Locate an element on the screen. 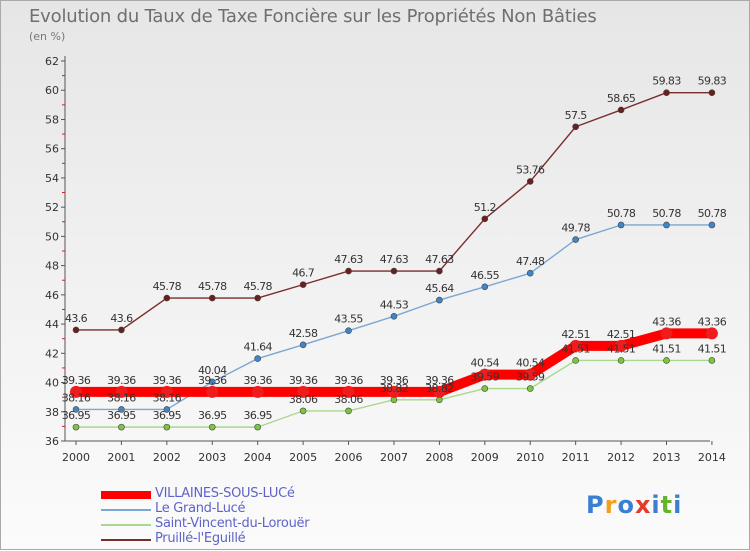  y-tick-label: 48 is located at coordinates (52, 266).